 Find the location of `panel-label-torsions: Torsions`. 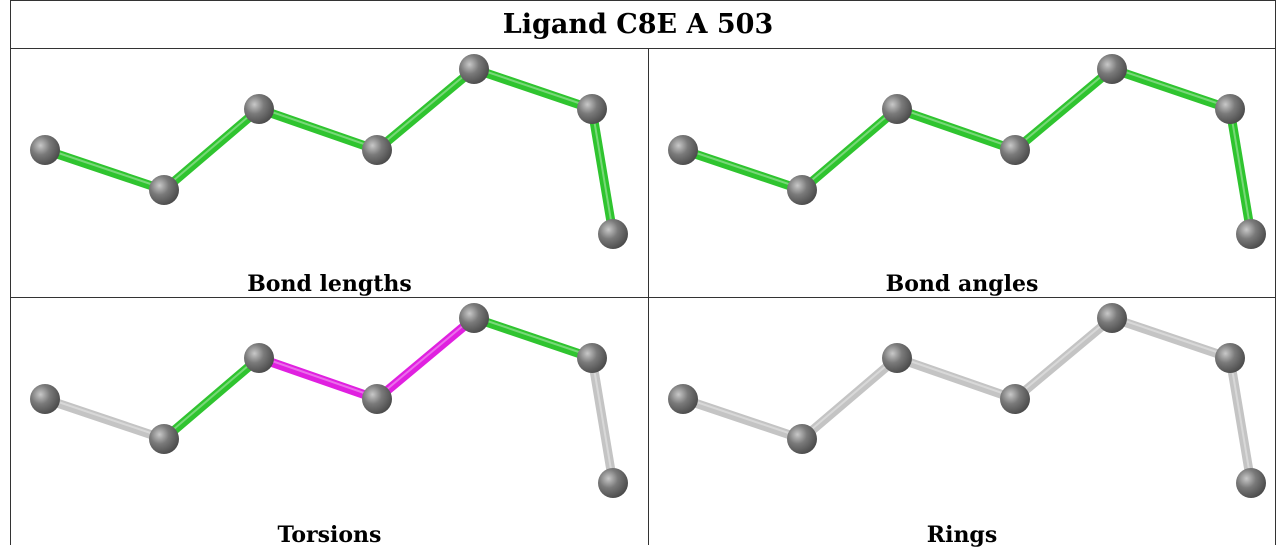

panel-label-torsions: Torsions is located at coordinates (329, 535).